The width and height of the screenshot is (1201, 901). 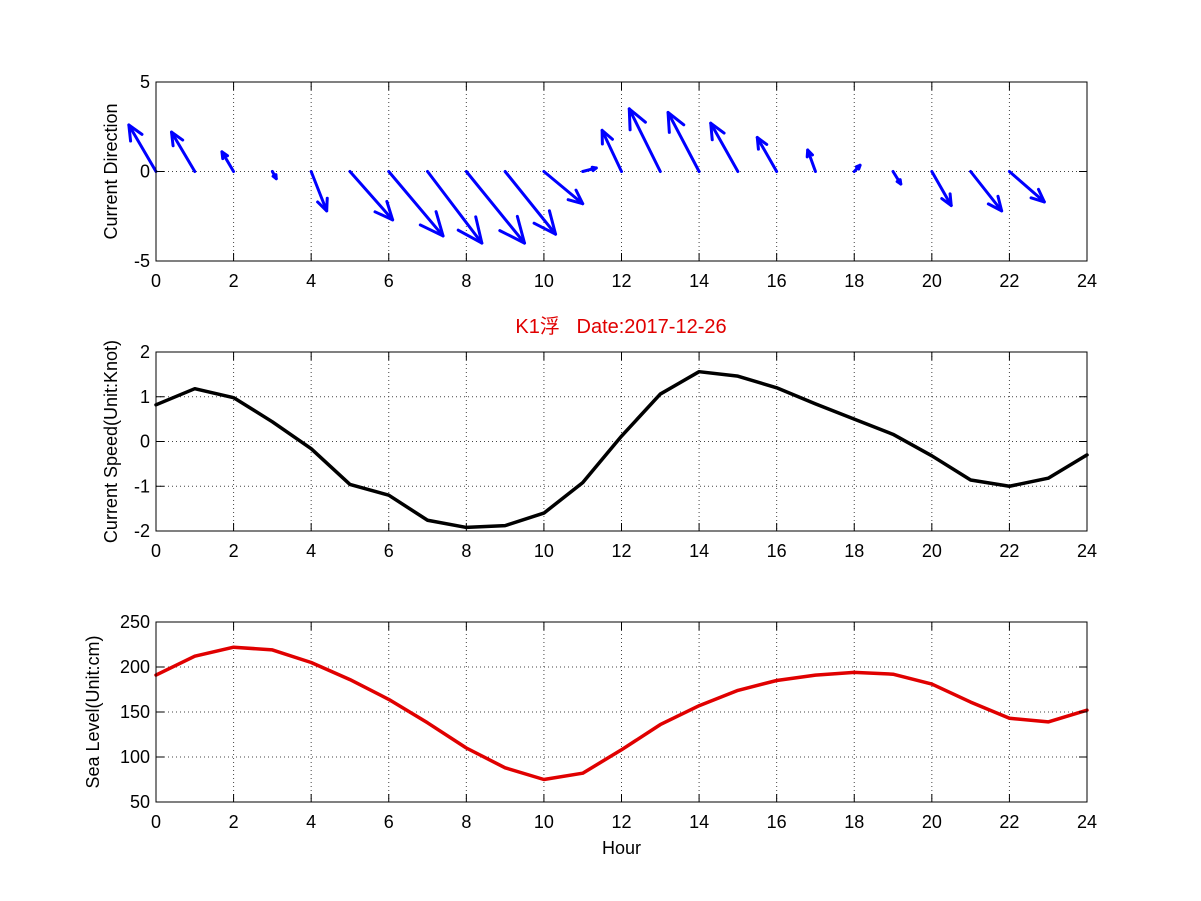 What do you see at coordinates (854, 551) in the screenshot?
I see `speed-xtick-label: 18` at bounding box center [854, 551].